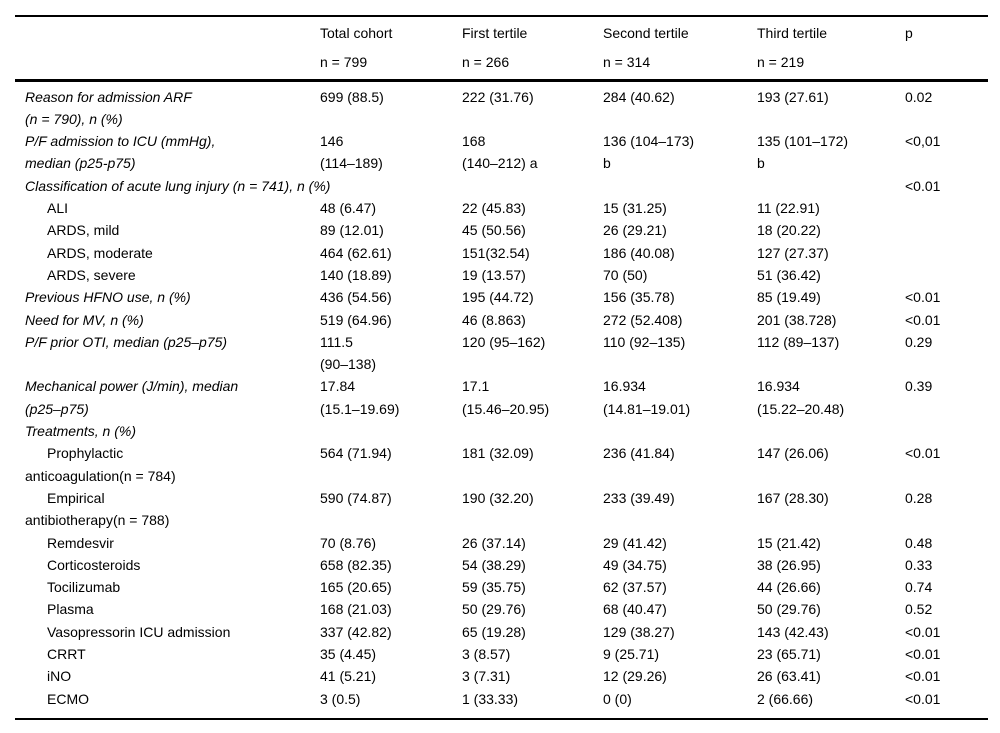 The height and width of the screenshot is (733, 1000). What do you see at coordinates (919, 542) in the screenshot?
I see `p-value-cell: 0.48` at bounding box center [919, 542].